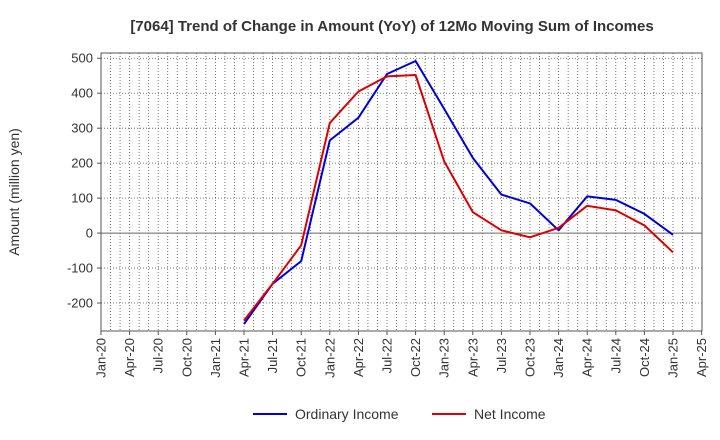  What do you see at coordinates (558, 358) in the screenshot?
I see `x-tick-label: Jan-24` at bounding box center [558, 358].